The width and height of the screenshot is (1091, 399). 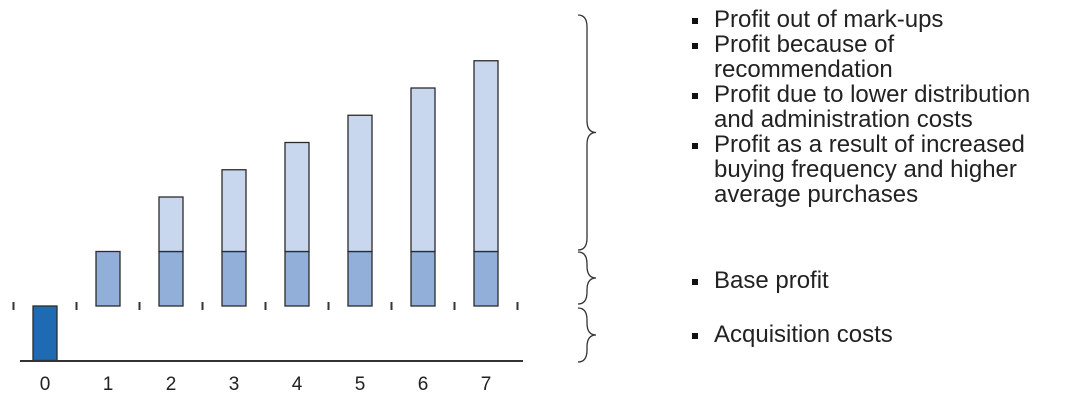 I want to click on x-tick-label: 7, so click(x=486, y=384).